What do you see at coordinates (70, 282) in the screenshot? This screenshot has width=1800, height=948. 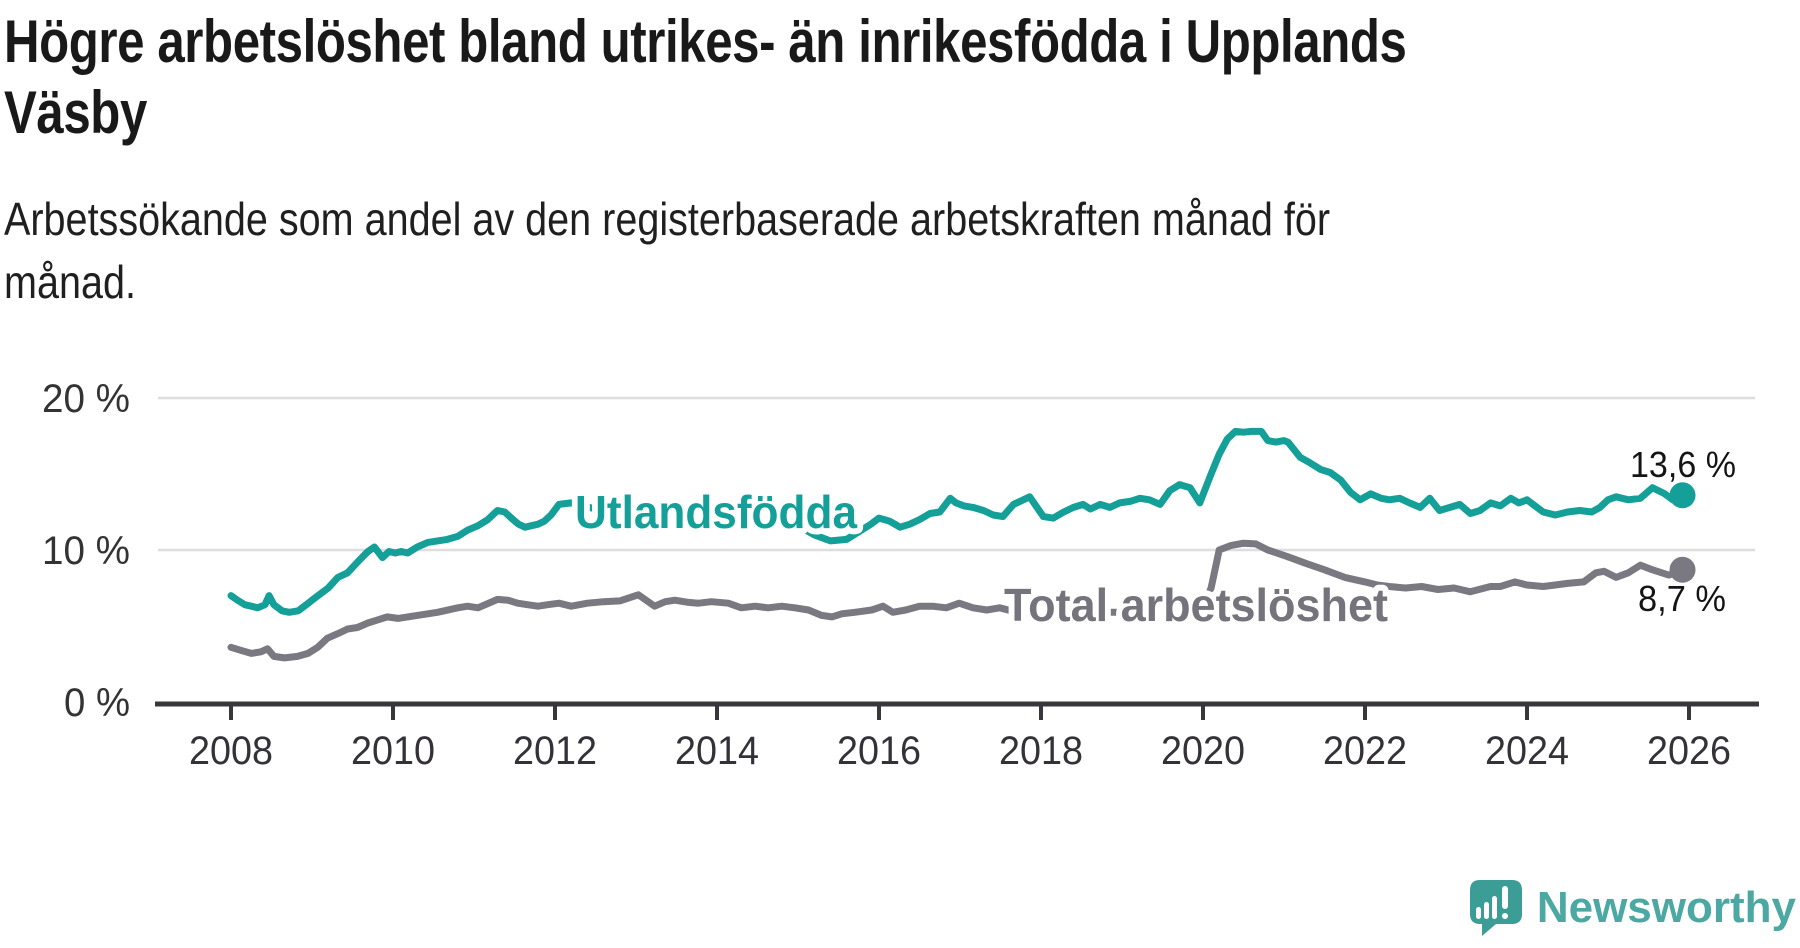 I see `subtitle-line-2: månad.` at bounding box center [70, 282].